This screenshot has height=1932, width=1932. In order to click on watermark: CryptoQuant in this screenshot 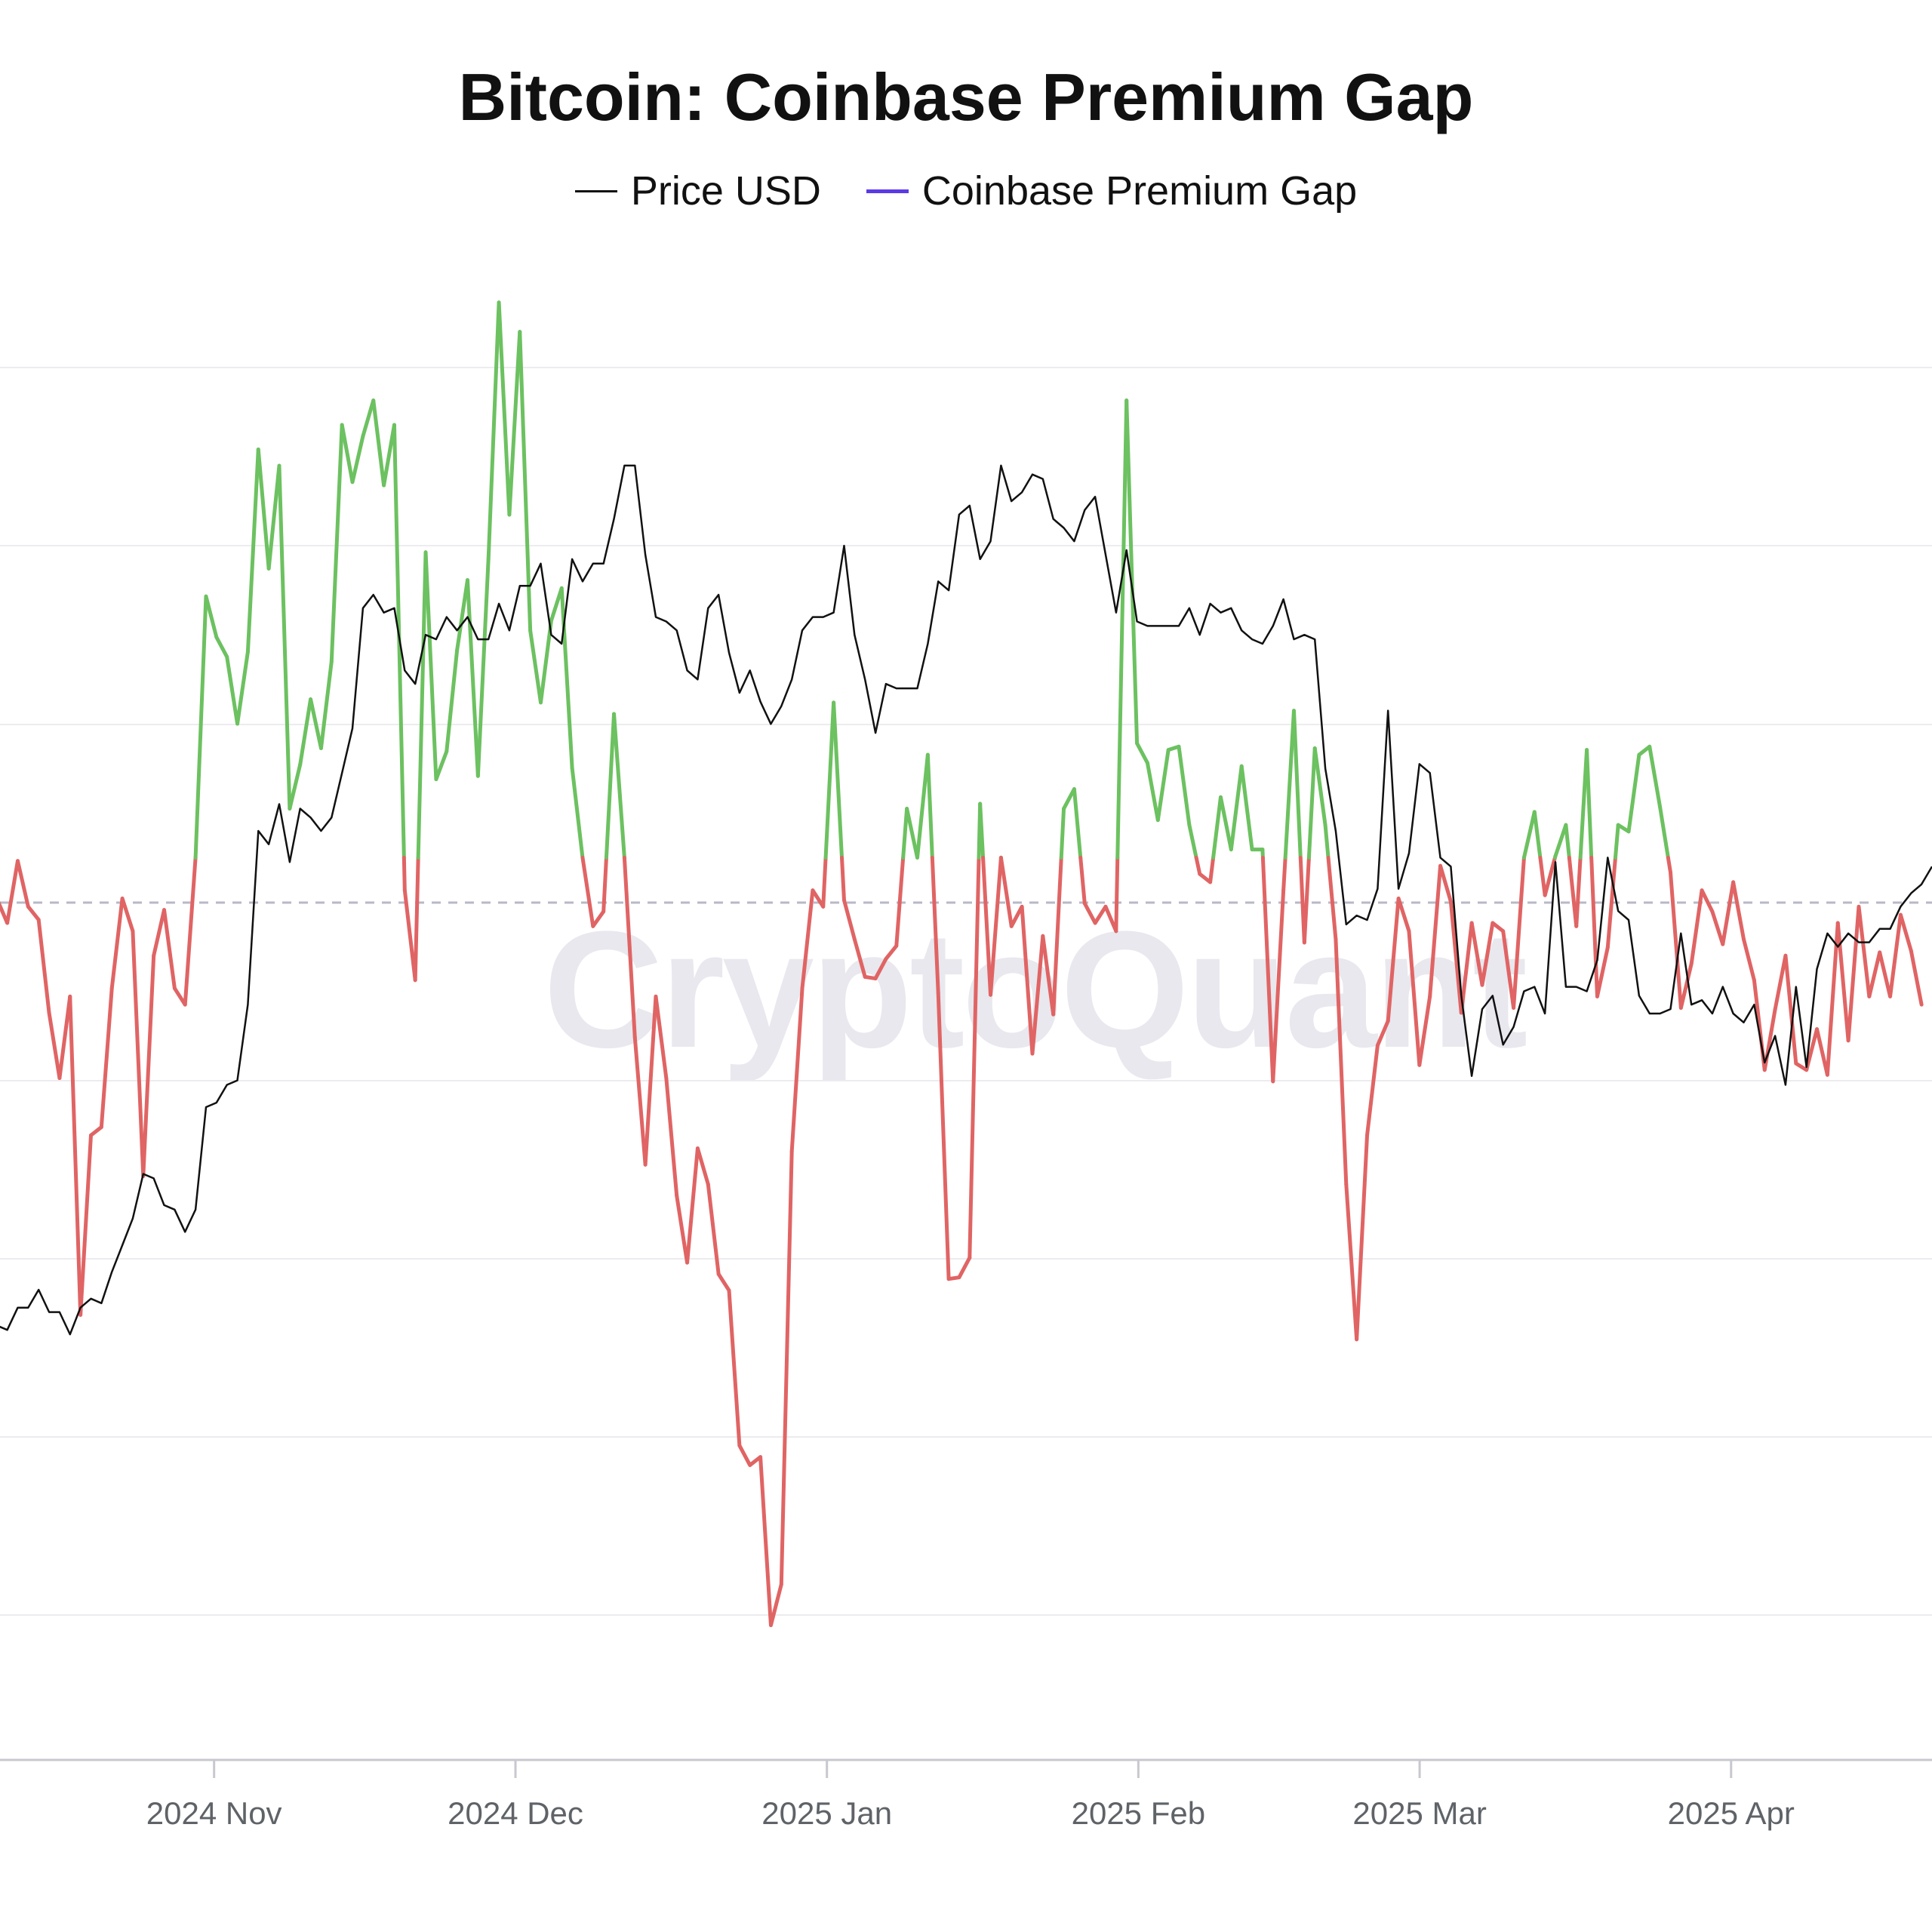, I will do `click(1035, 989)`.